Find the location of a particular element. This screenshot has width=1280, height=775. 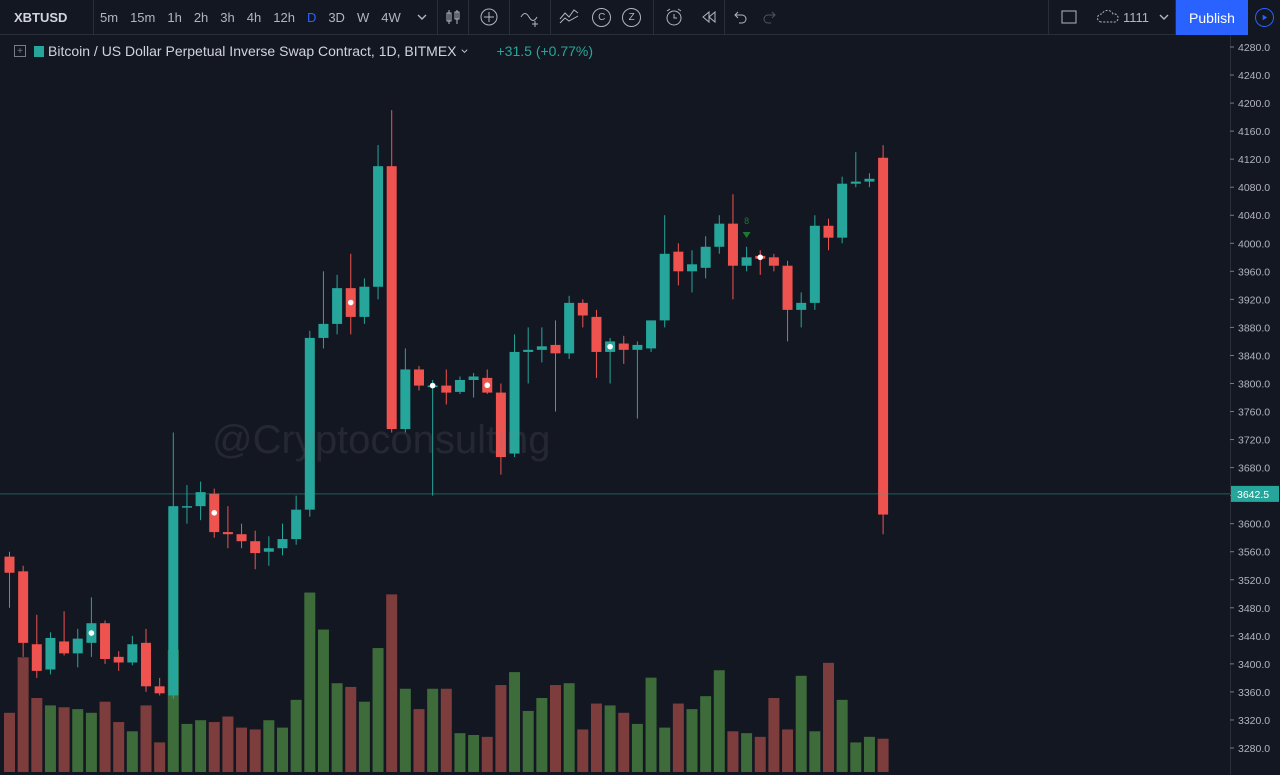

interval-3h-button: 3h is located at coordinates (227, 17).